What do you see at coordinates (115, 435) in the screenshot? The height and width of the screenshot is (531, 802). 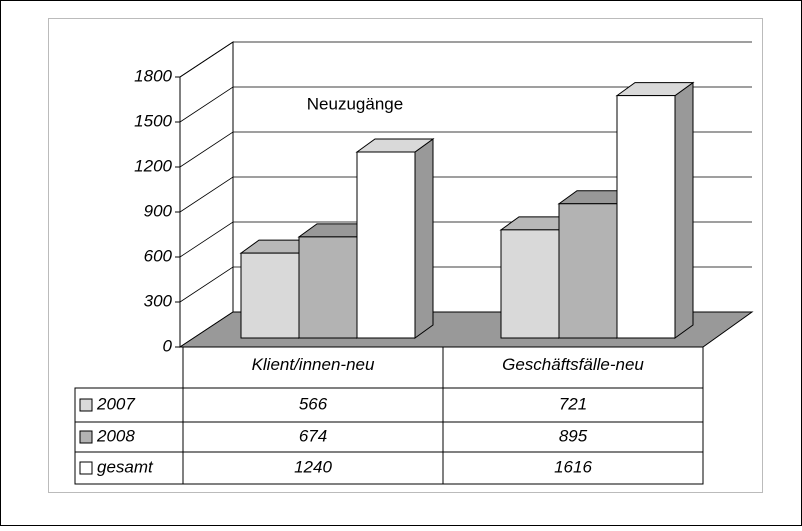 I see `legend-label: 2008` at bounding box center [115, 435].